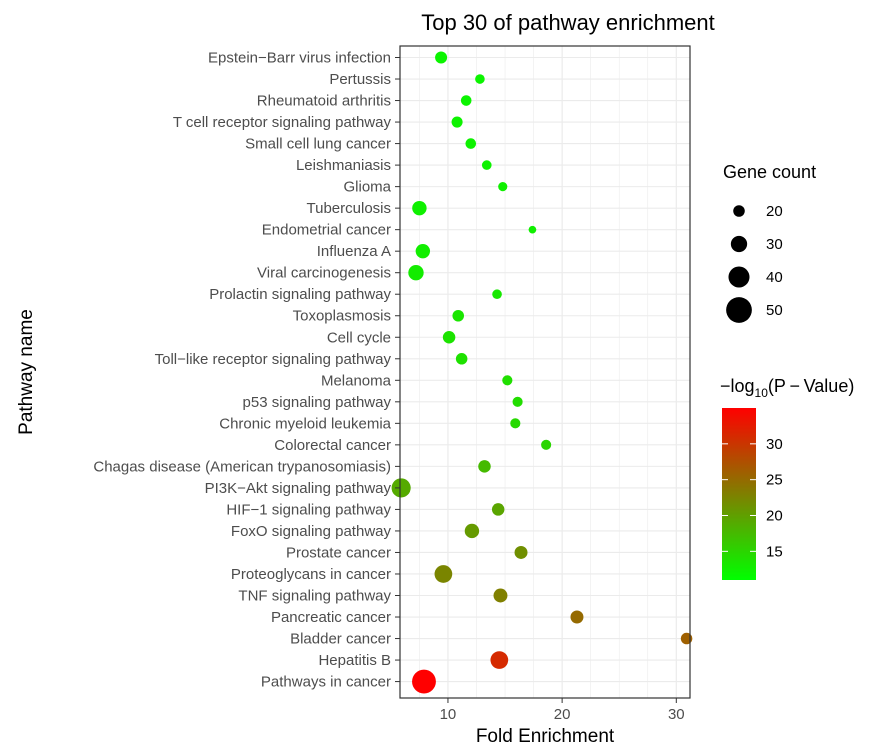  I want to click on y-axis-title: Pathway name, so click(26, 372).